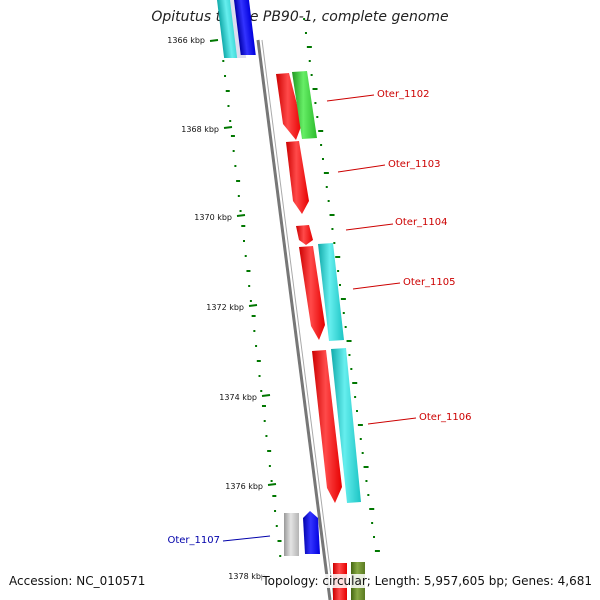 Image resolution: width=600 pixels, height=600 pixels. Describe the element at coordinates (304, 105) in the screenshot. I see `gene-oter-1102-green` at that location.